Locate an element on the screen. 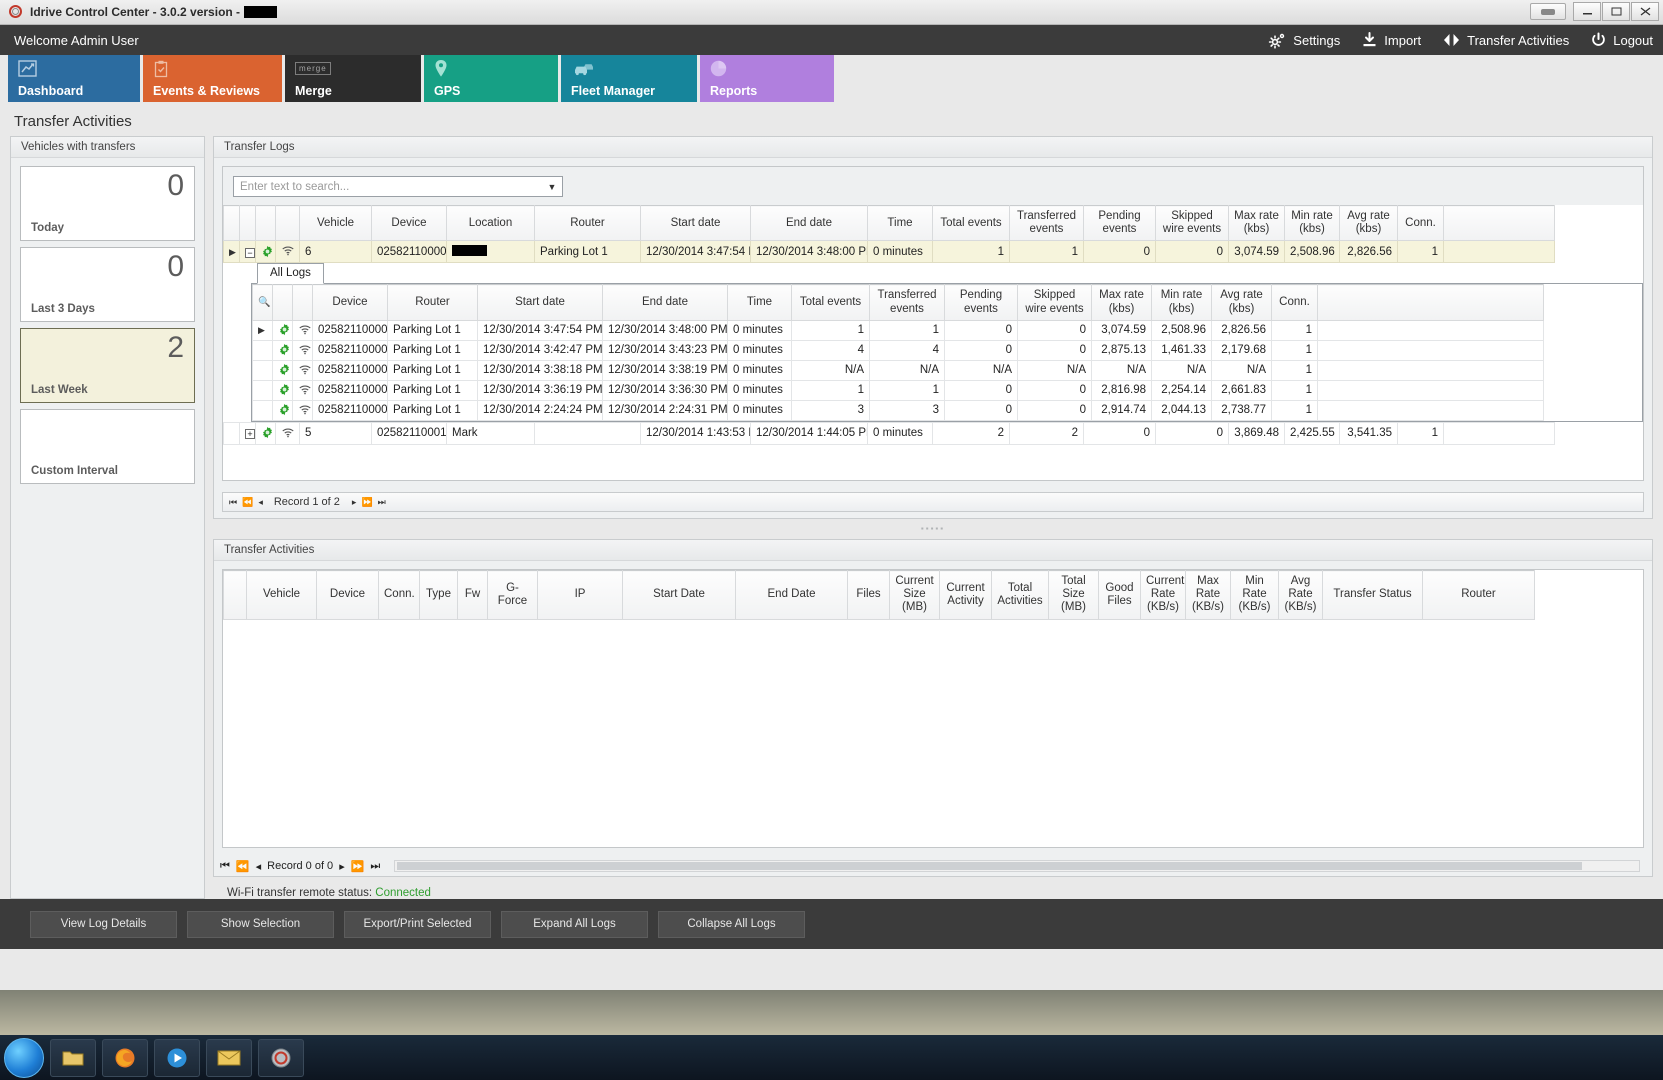  act-col-start-date: Start Date is located at coordinates (679, 595).